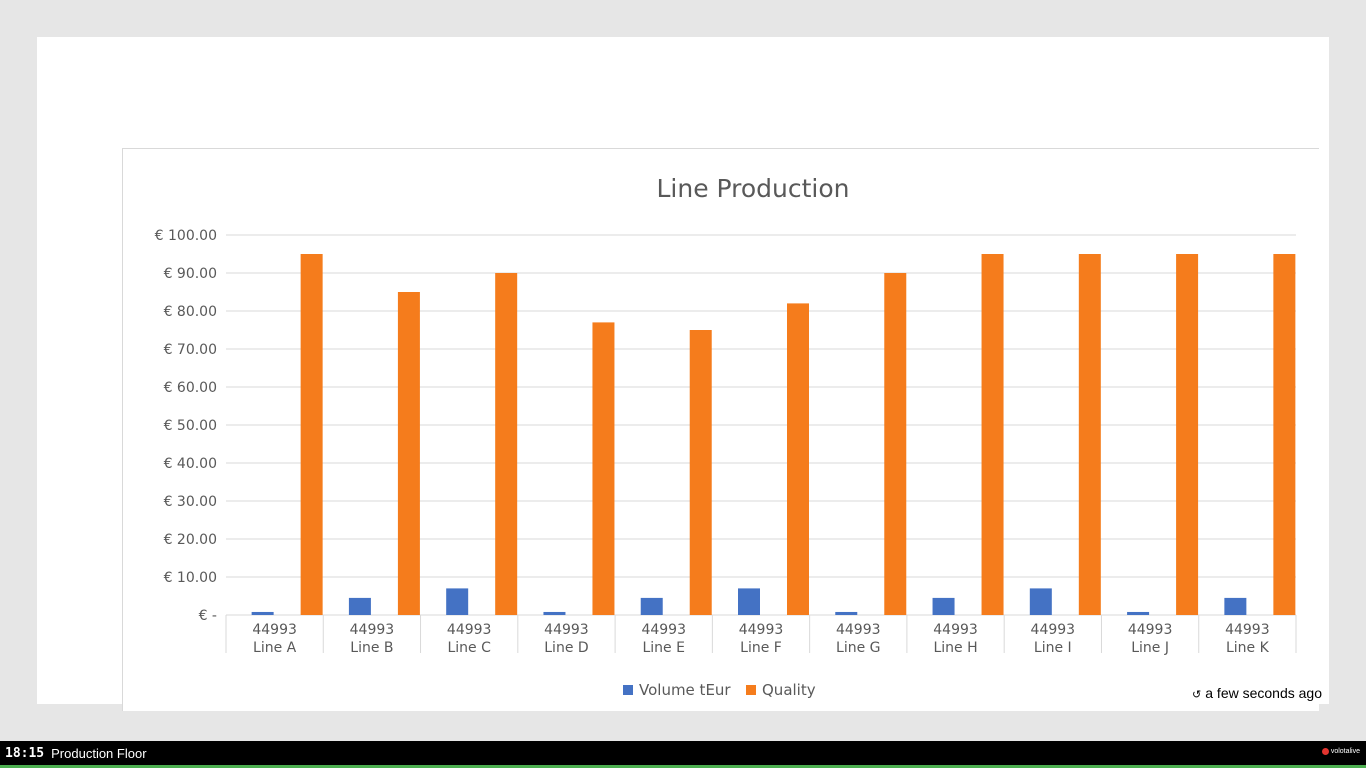  Describe the element at coordinates (208, 616) in the screenshot. I see `y-tick-label: € -` at that location.